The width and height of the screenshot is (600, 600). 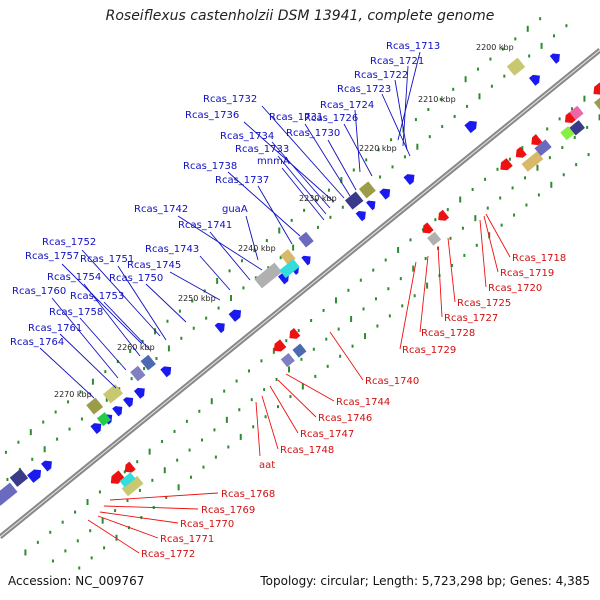 I want to click on gene-label-rcas-1748: Rcas_1748, so click(x=307, y=450).